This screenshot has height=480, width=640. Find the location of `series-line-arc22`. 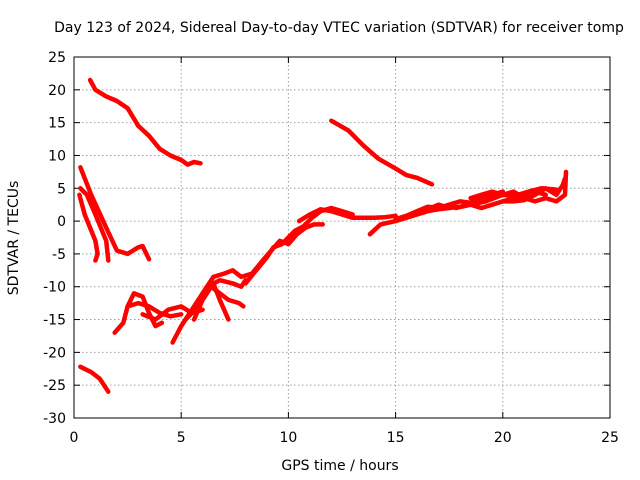

series-line-arc22 is located at coordinates (506, 198).